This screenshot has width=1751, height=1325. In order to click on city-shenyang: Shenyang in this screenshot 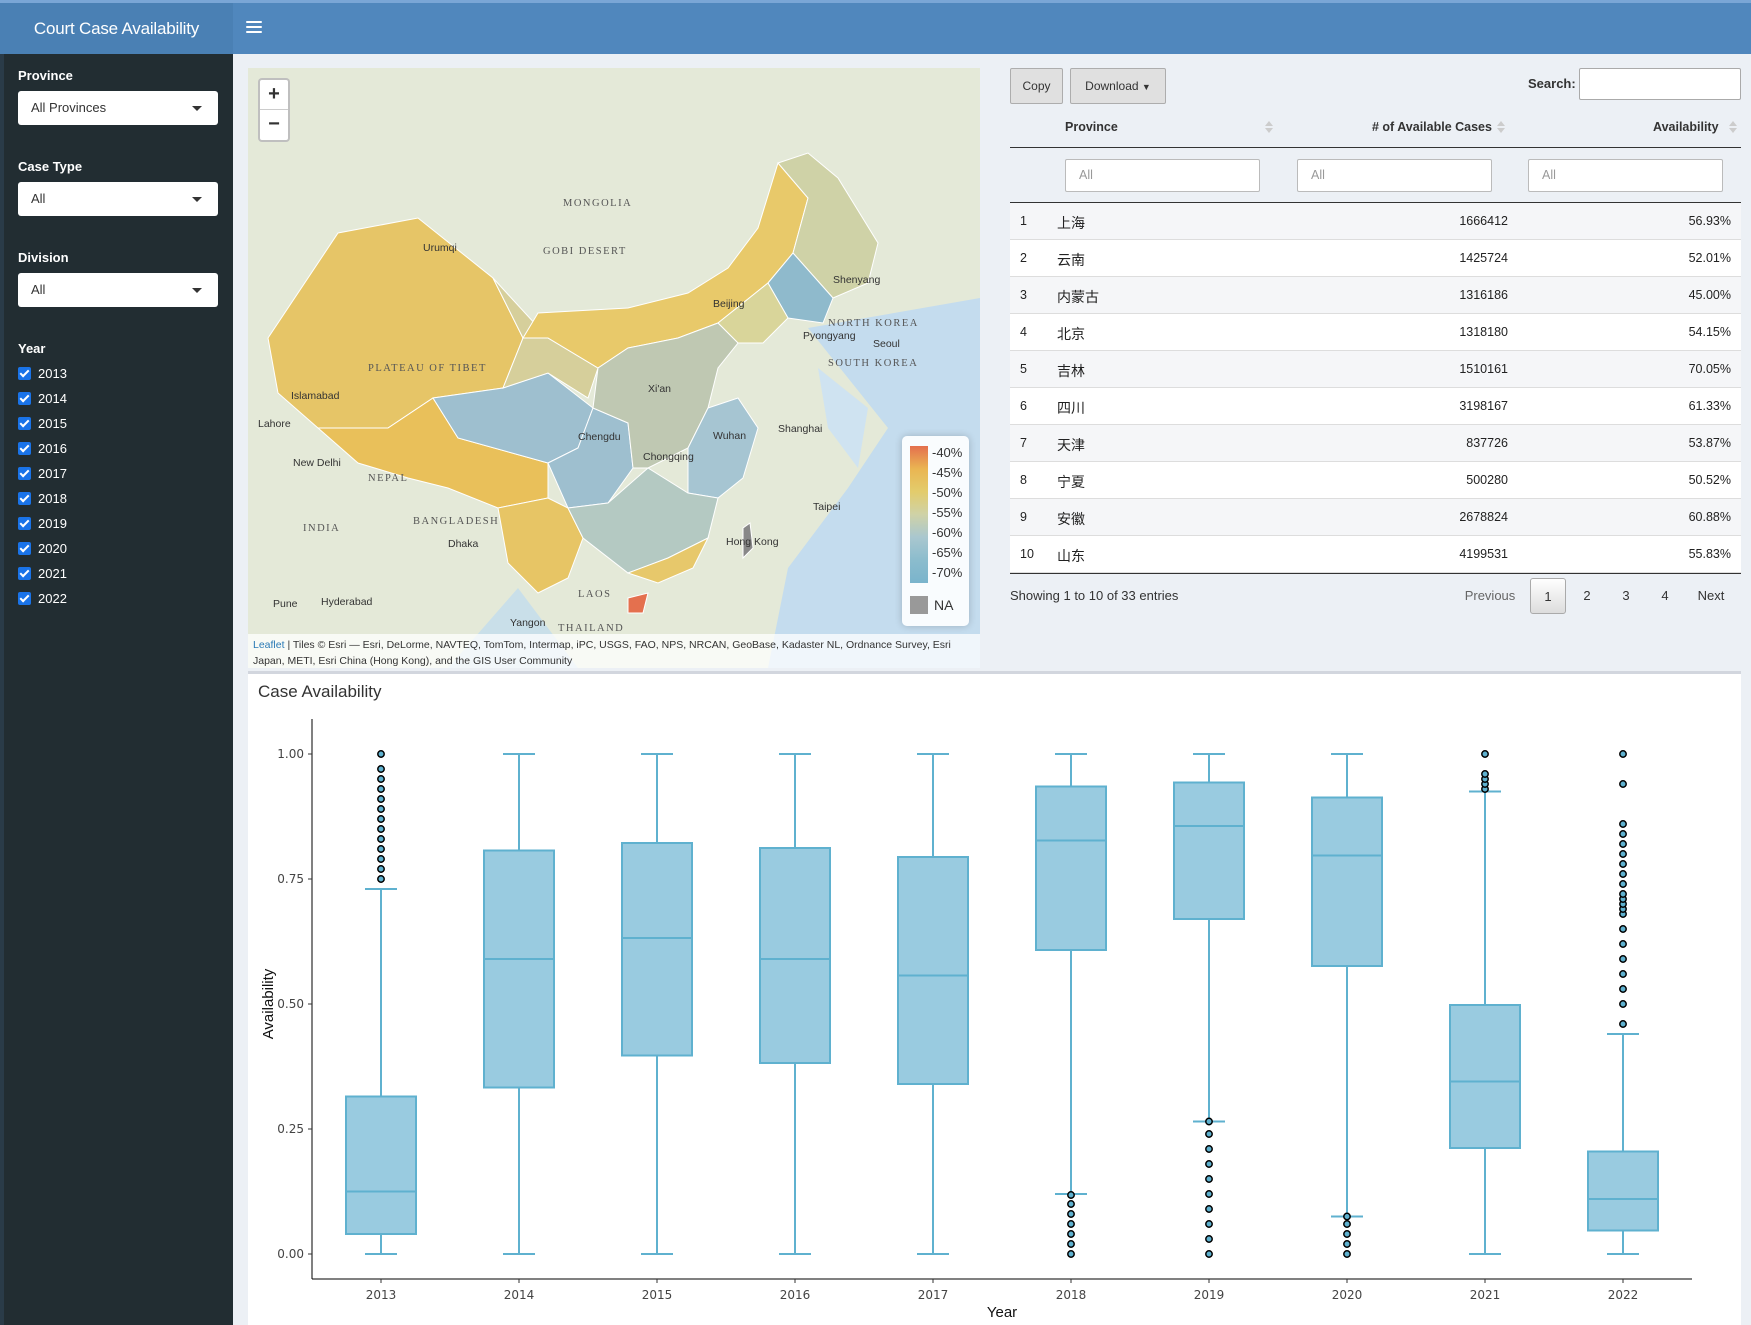, I will do `click(857, 280)`.